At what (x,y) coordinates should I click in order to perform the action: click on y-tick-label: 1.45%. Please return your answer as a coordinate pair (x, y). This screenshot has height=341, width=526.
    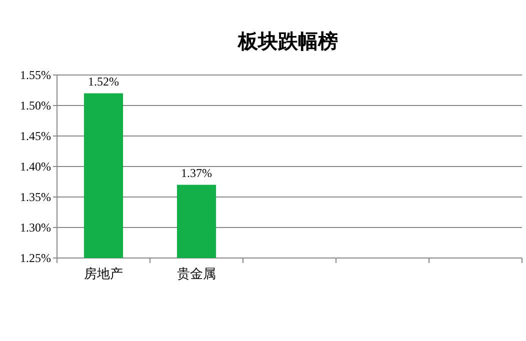
    Looking at the image, I should click on (35, 136).